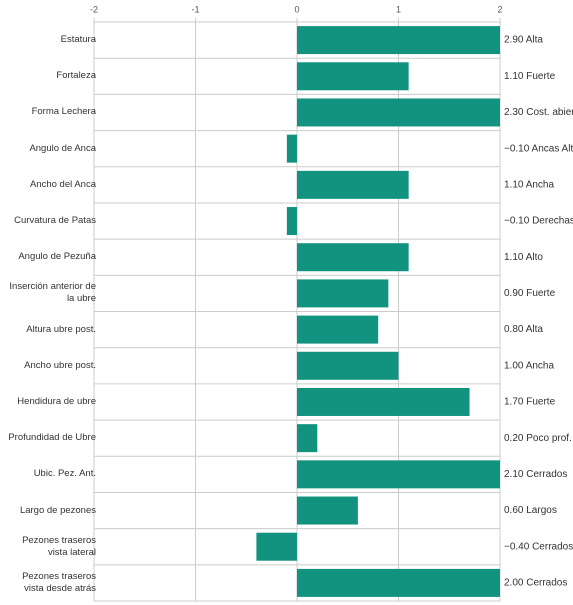  I want to click on value-label: −0.10 Ancas Altas, so click(538, 148).